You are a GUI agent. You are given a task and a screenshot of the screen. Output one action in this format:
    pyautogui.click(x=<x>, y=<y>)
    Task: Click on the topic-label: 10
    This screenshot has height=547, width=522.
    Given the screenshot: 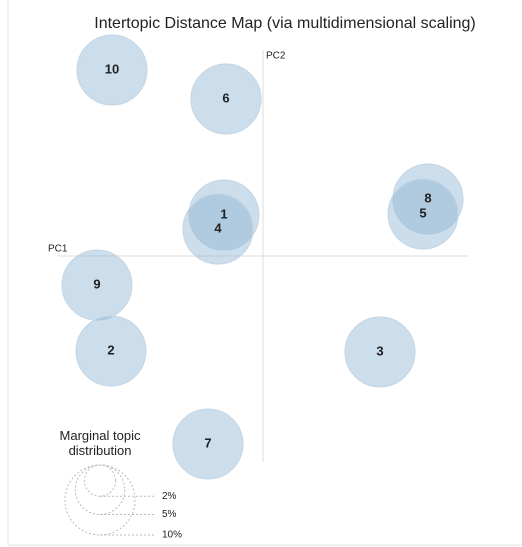 What is the action you would take?
    pyautogui.click(x=112, y=68)
    